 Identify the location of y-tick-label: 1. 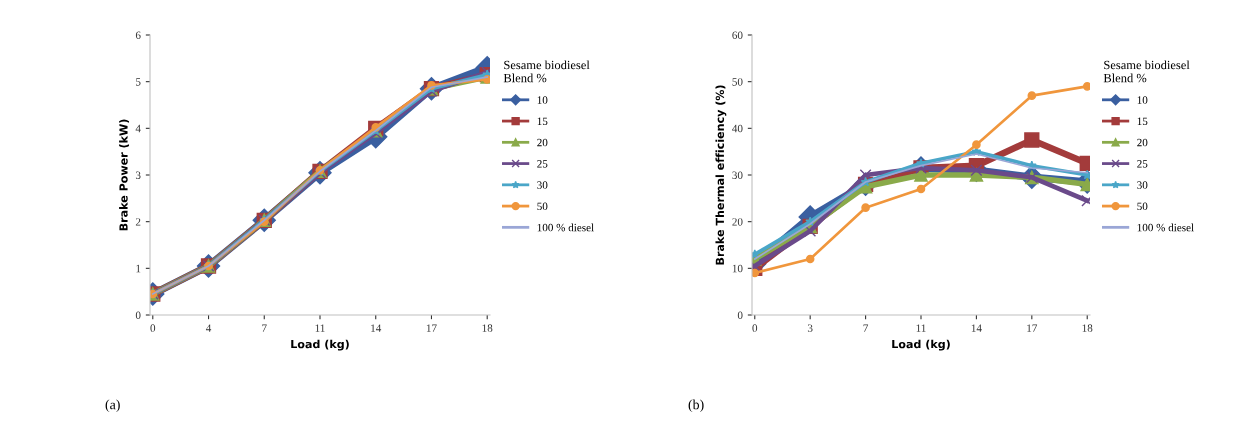
(138, 268).